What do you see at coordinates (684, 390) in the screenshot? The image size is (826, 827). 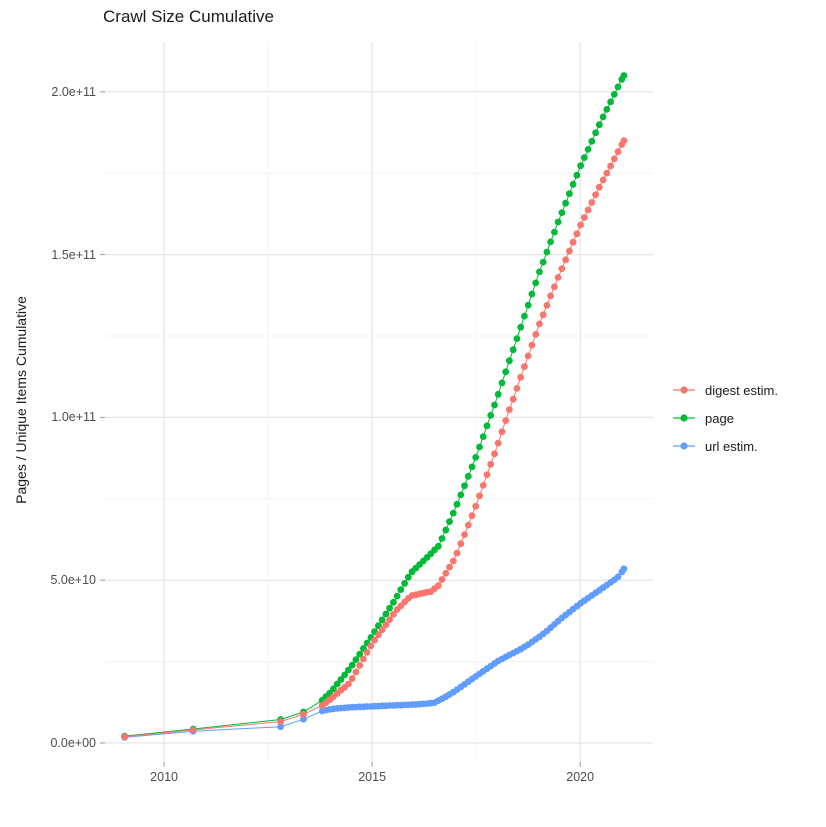 I see `legend-key-icon` at bounding box center [684, 390].